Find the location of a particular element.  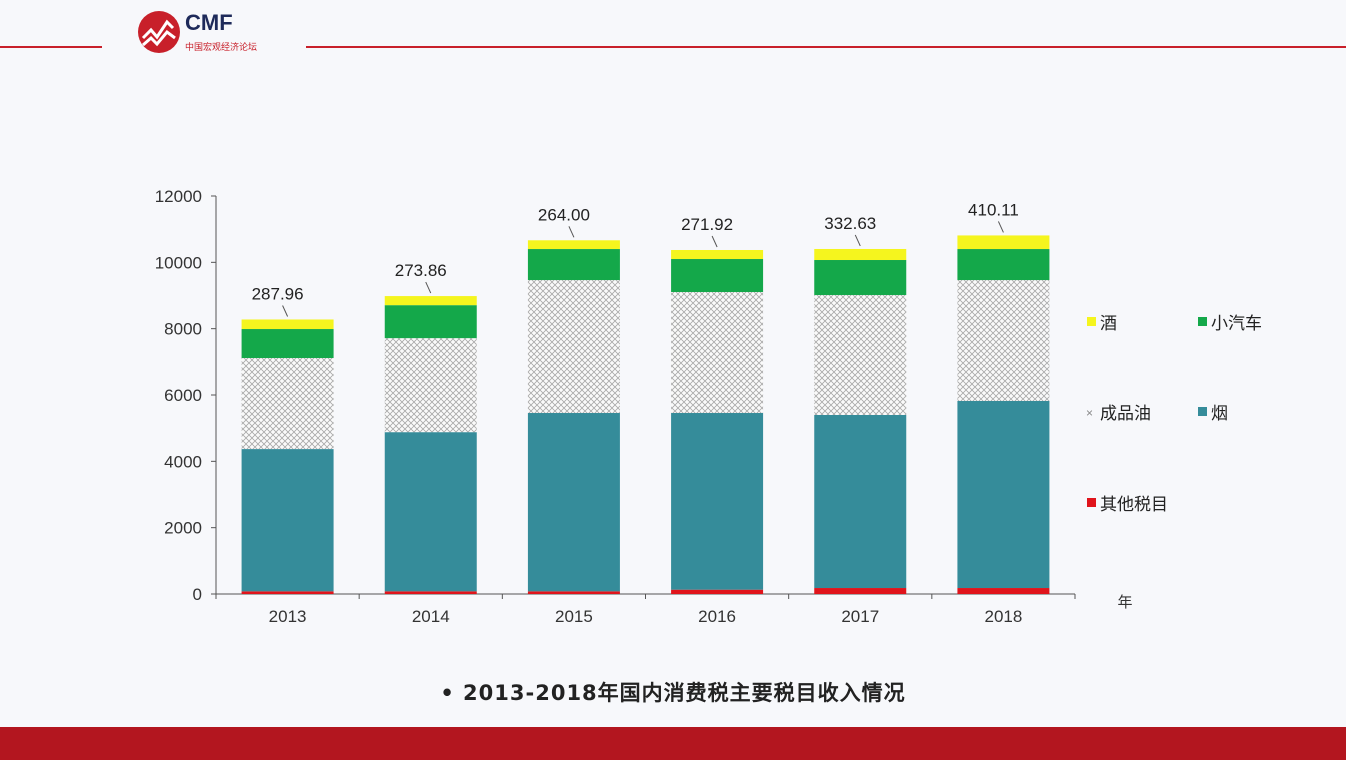

x-tick-label: 2016 is located at coordinates (717, 616).